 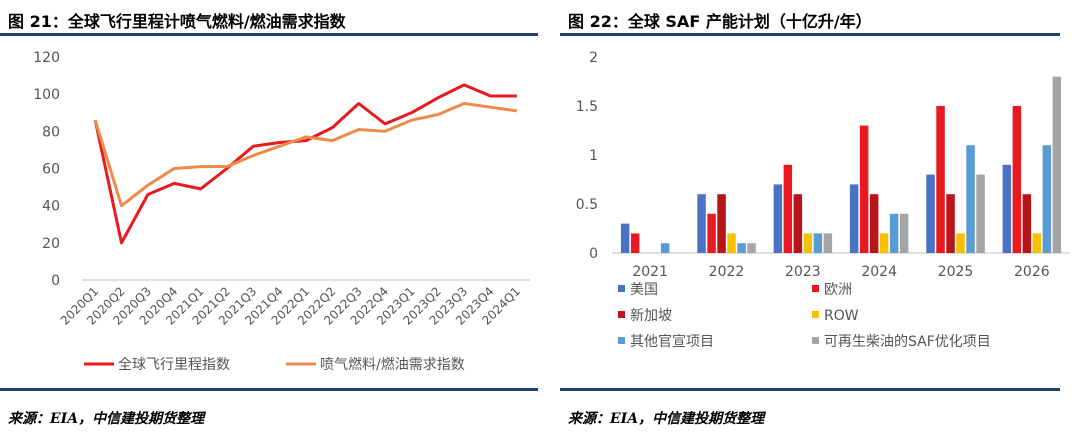 What do you see at coordinates (392, 364) in the screenshot?
I see `legend-label: 喷气燃料/燃油需求指数` at bounding box center [392, 364].